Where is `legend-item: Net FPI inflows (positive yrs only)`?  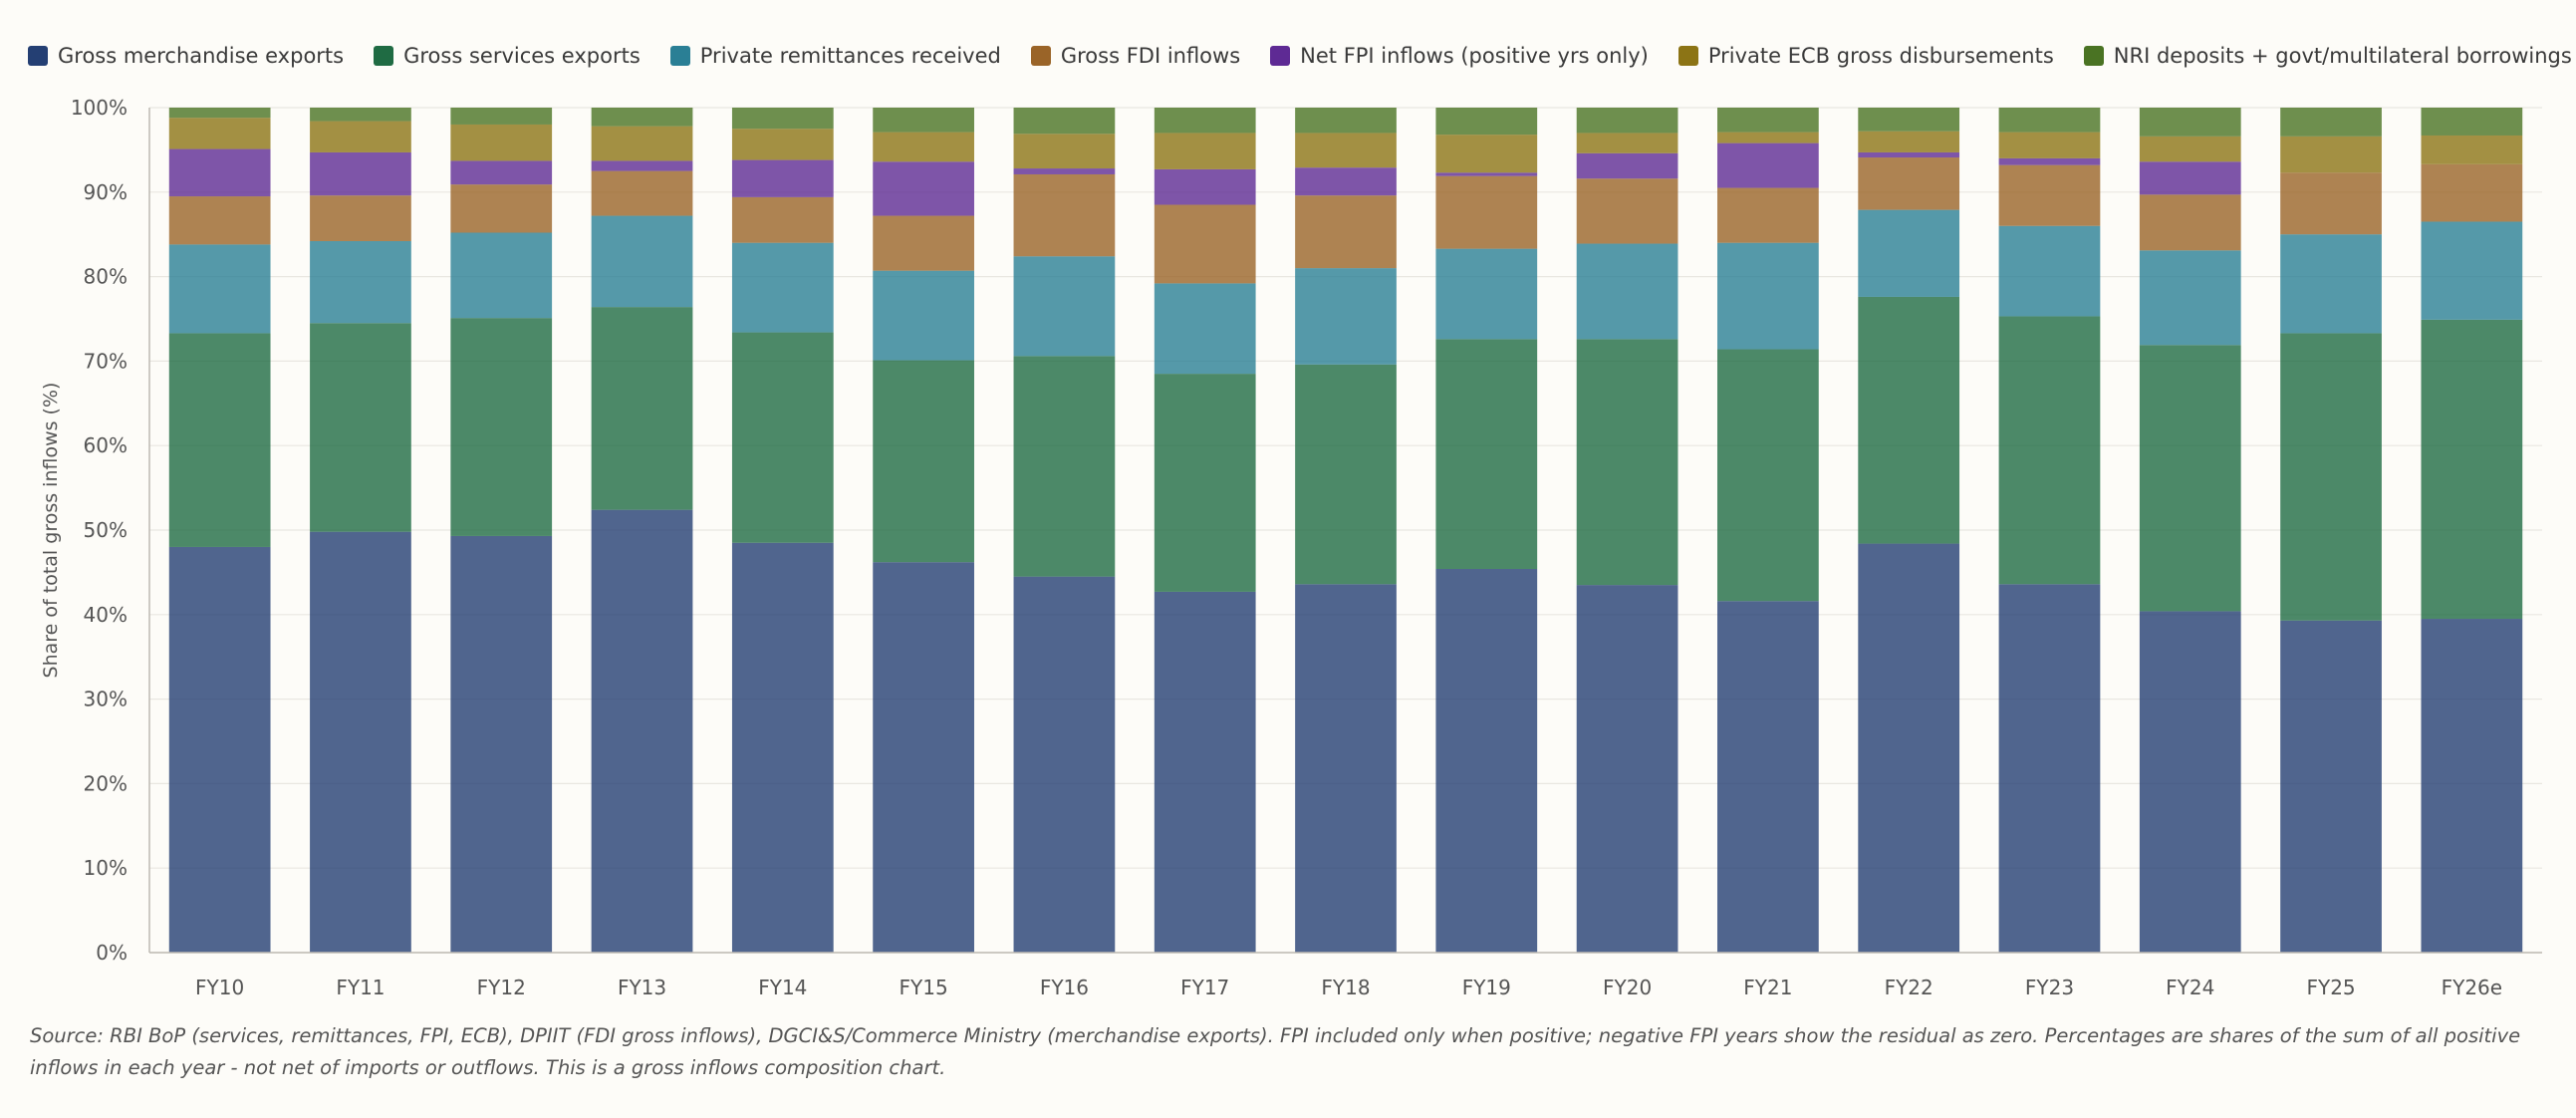 legend-item: Net FPI inflows (positive yrs only) is located at coordinates (1459, 56).